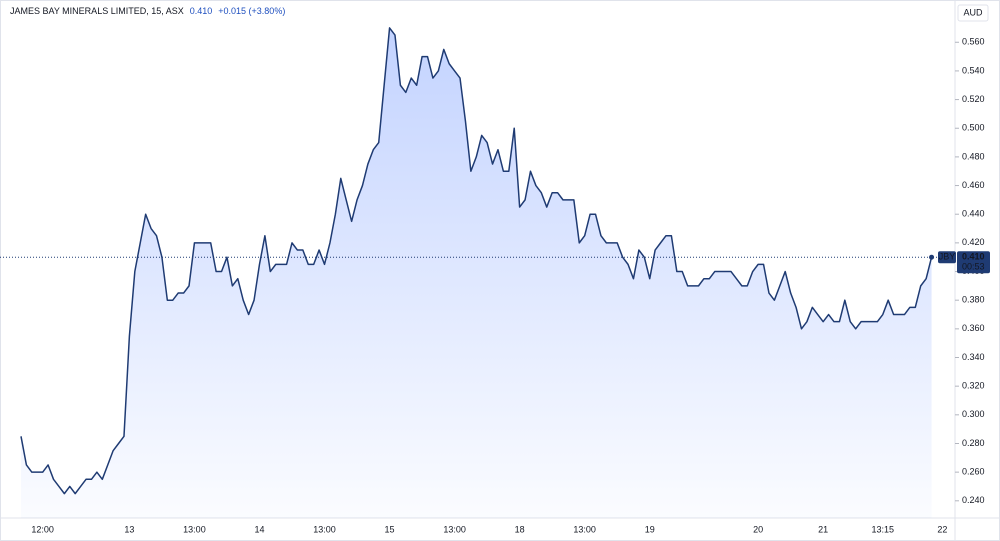 The height and width of the screenshot is (541, 1000). What do you see at coordinates (973, 242) in the screenshot?
I see `y-tick-label: 0.420` at bounding box center [973, 242].